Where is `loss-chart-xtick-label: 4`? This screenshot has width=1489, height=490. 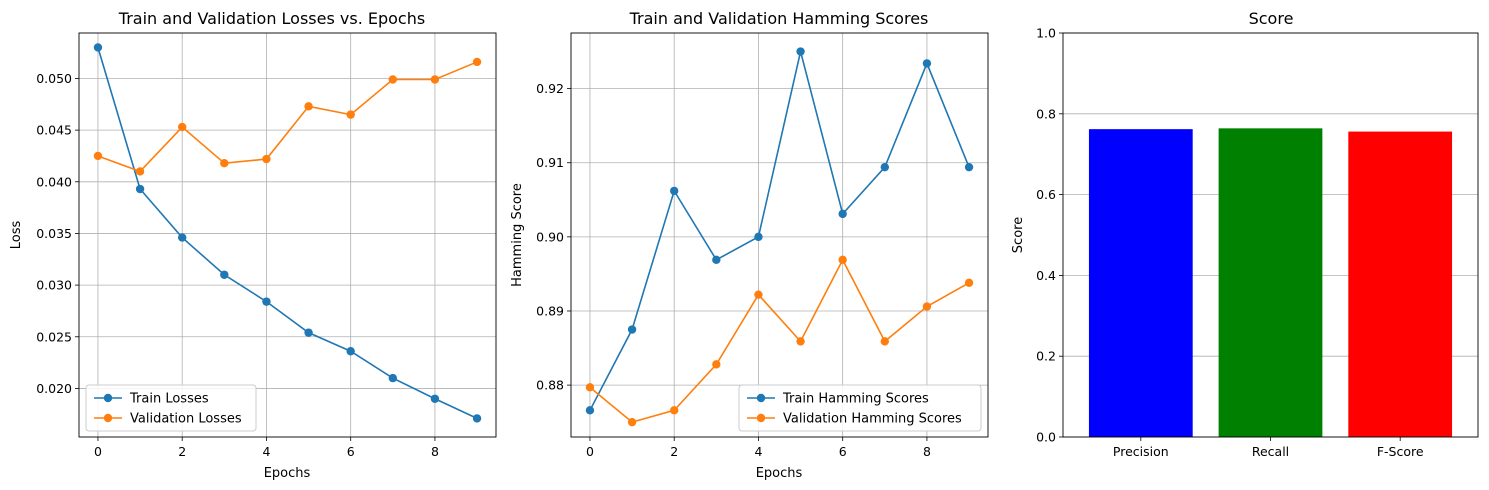 loss-chart-xtick-label: 4 is located at coordinates (266, 451).